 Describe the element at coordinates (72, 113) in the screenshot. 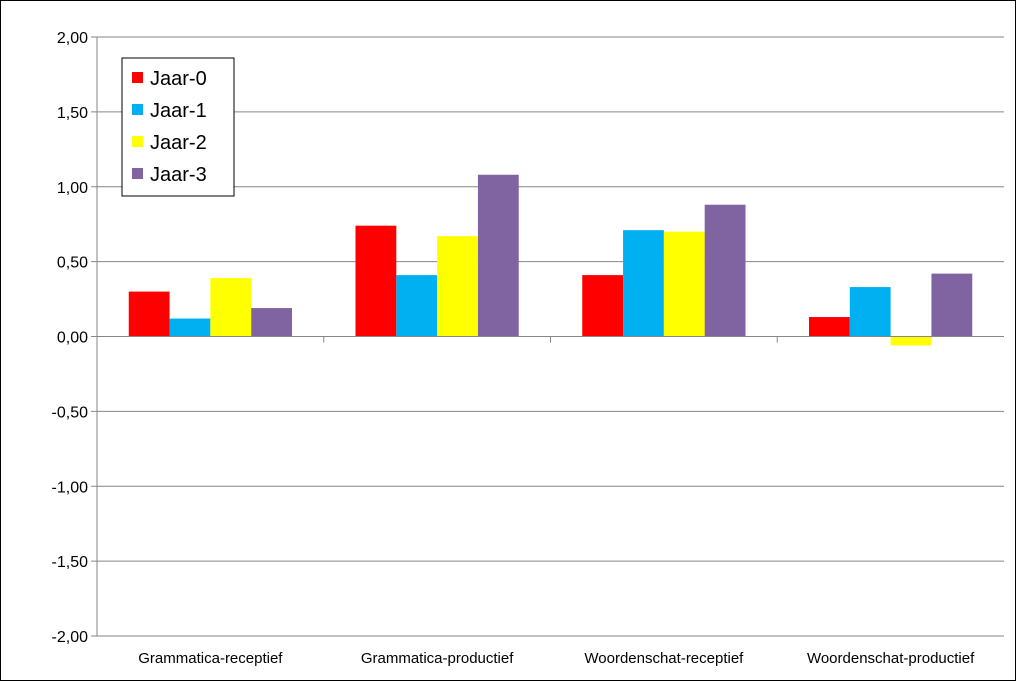

I see `y-tick-label: 1,50` at that location.